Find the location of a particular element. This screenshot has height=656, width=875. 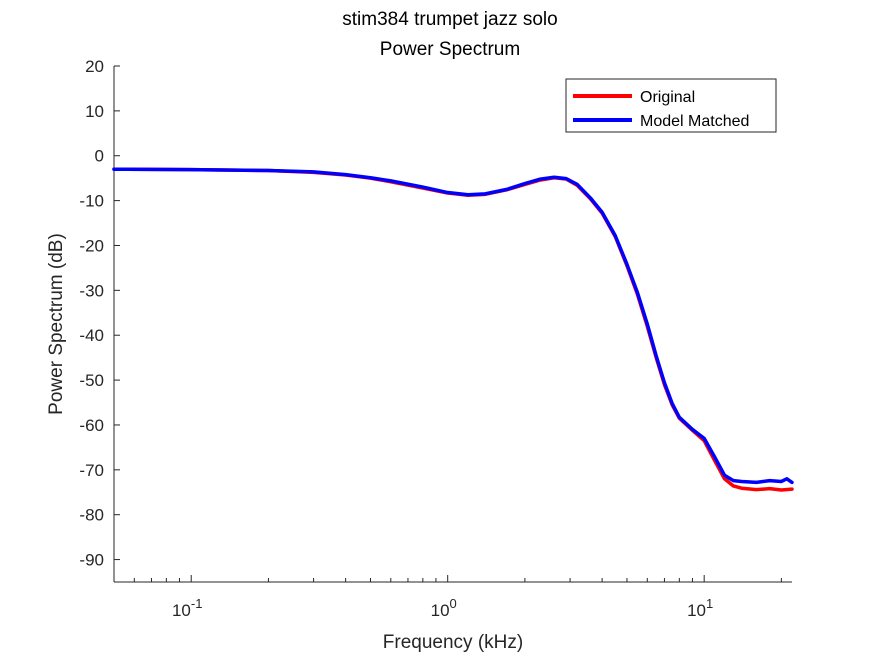

legend: Original Model Matched is located at coordinates (671, 105).